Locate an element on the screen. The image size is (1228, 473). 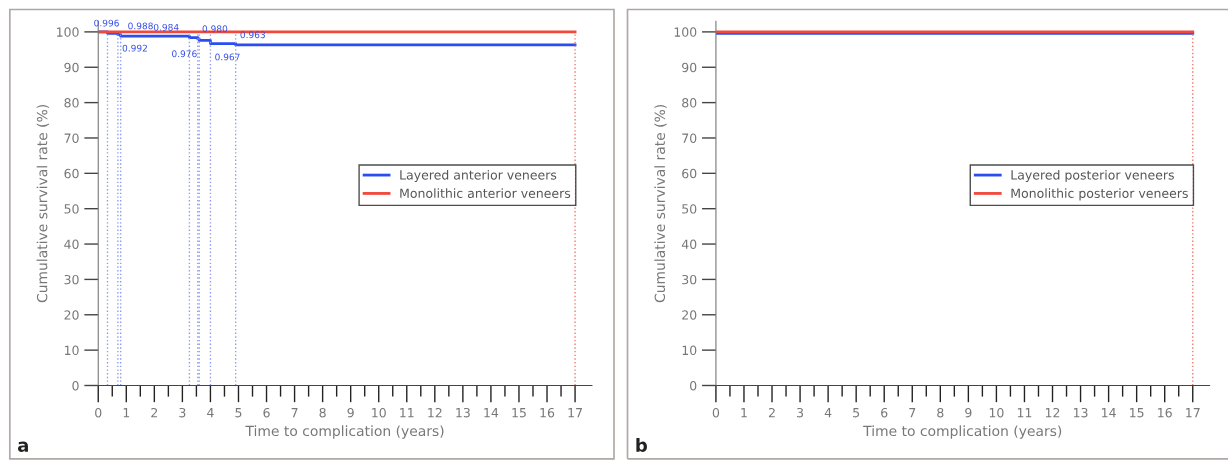
annotation: 0.963 is located at coordinates (252, 35).